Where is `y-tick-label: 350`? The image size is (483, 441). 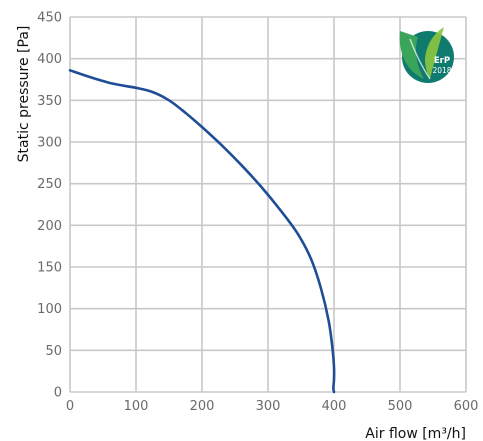
y-tick-label: 350 is located at coordinates (49, 101).